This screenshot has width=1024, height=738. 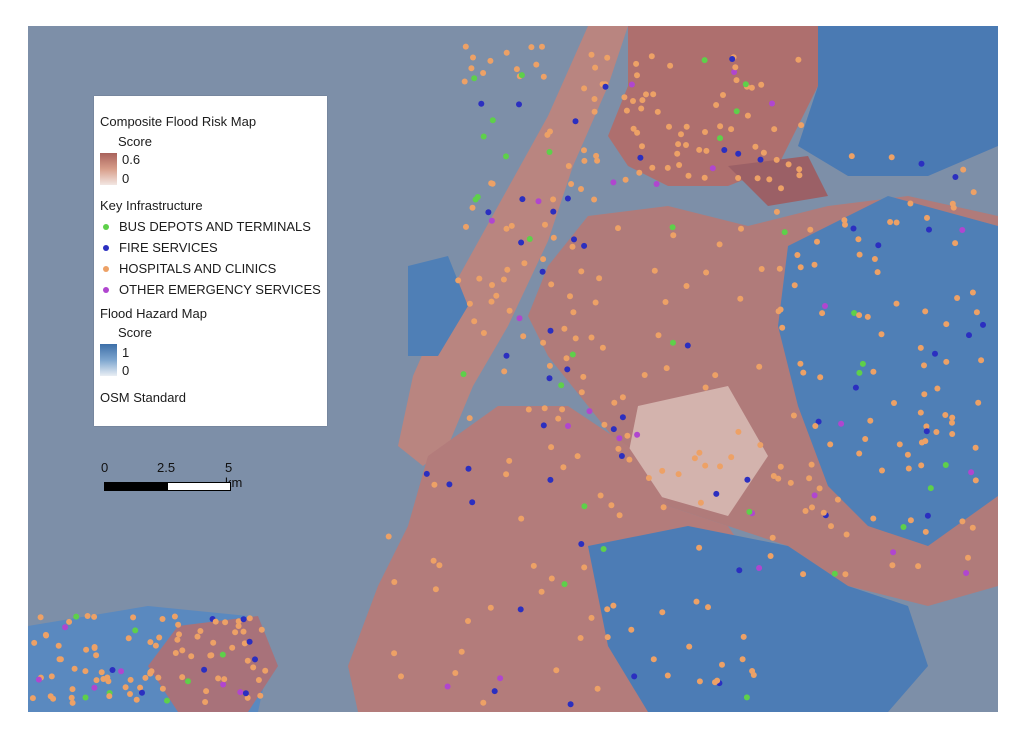 I want to click on bronx-east, so click(x=898, y=101).